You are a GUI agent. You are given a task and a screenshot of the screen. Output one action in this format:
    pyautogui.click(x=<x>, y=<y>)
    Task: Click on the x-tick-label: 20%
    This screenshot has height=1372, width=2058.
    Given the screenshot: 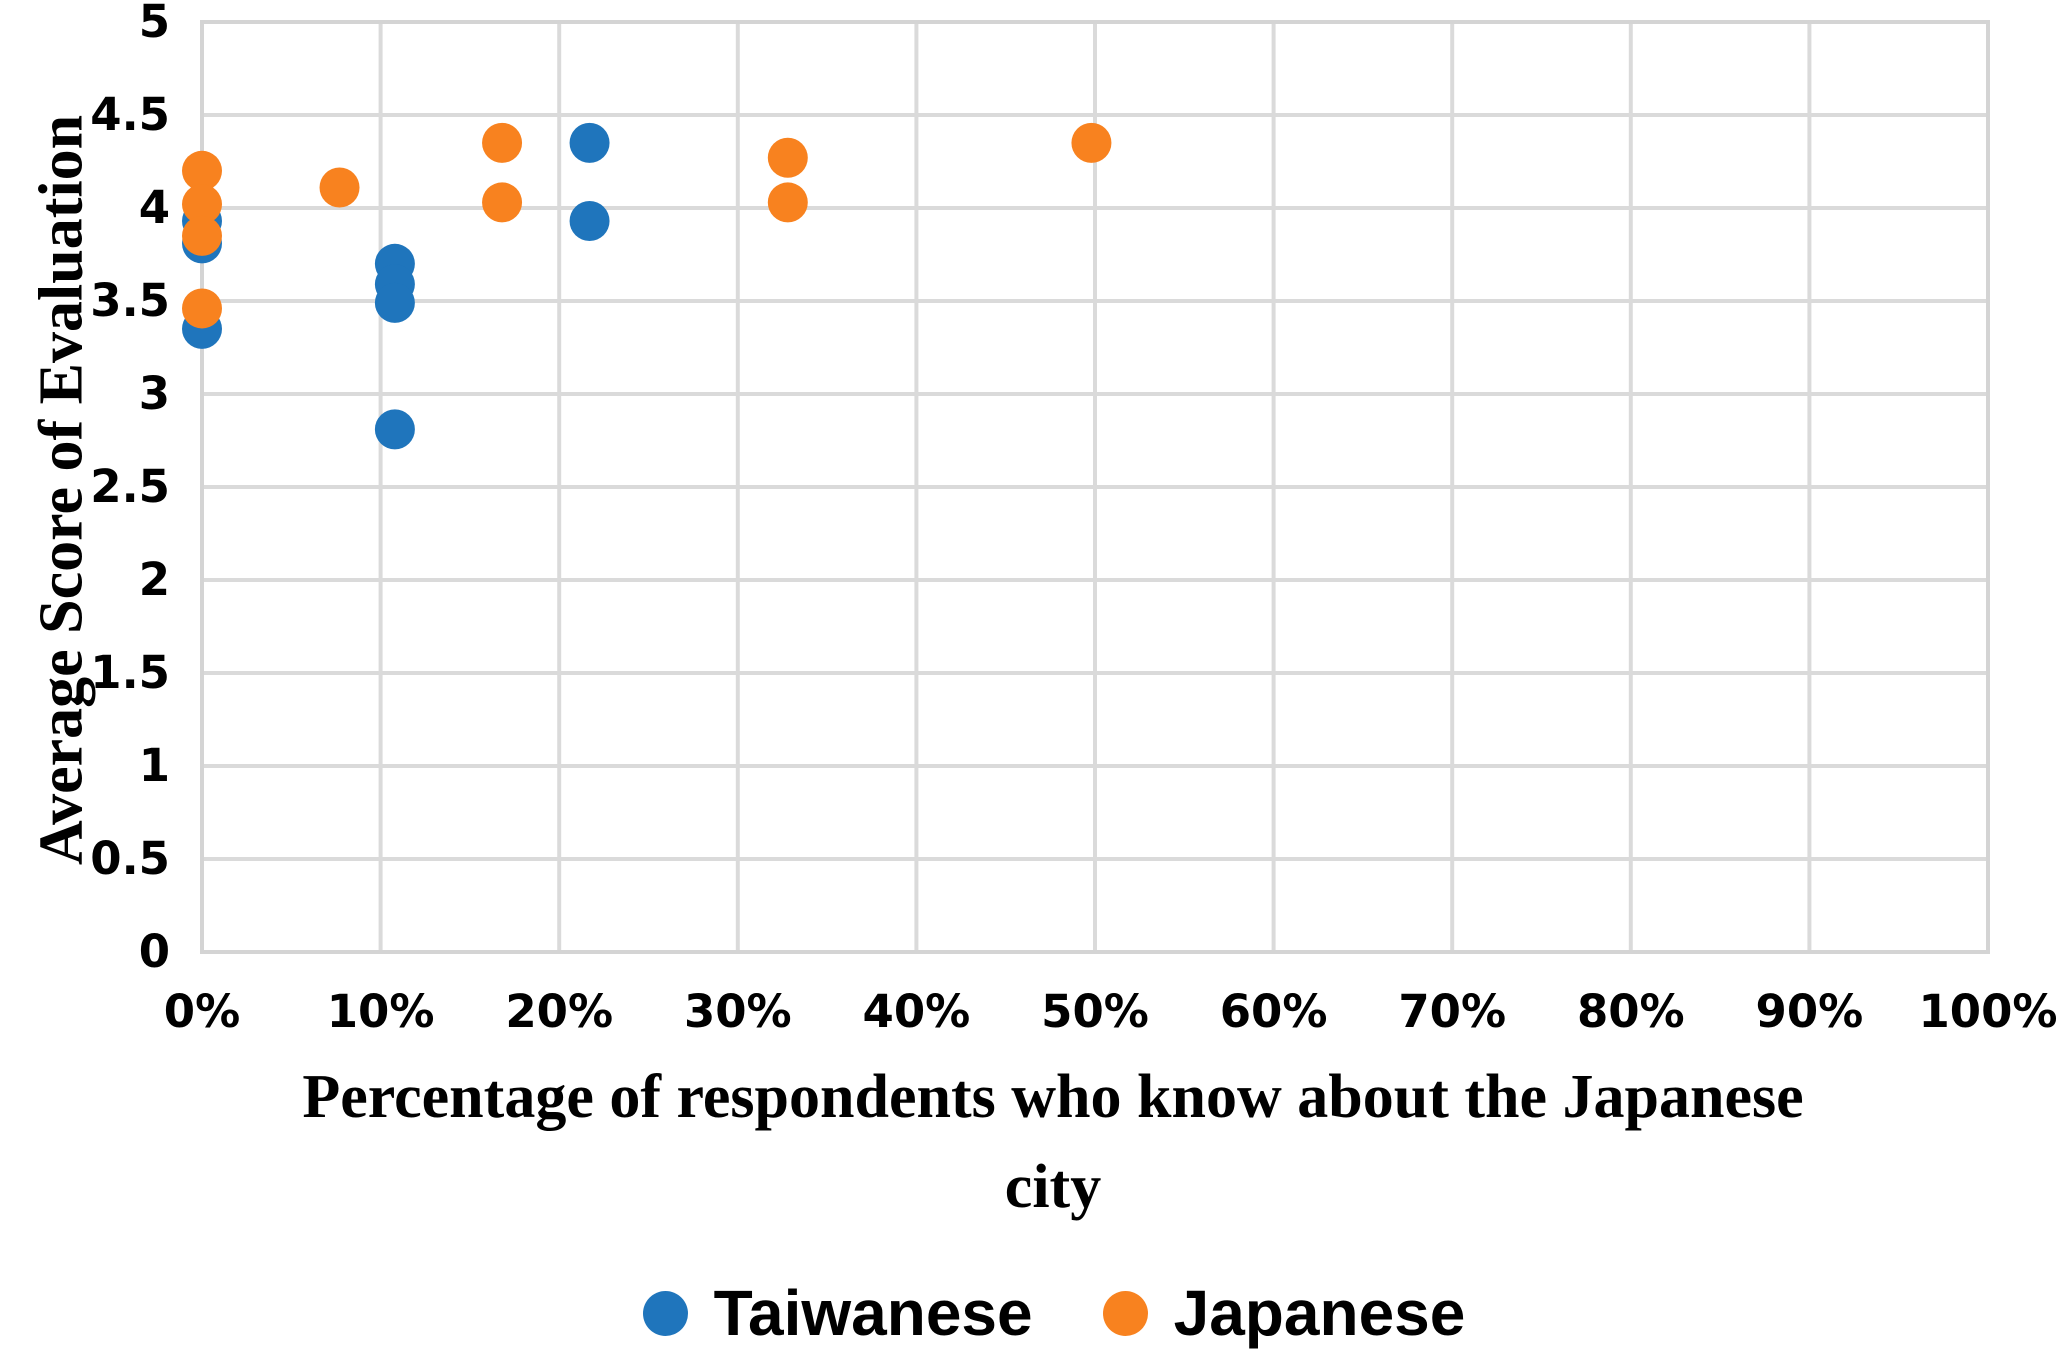 What is the action you would take?
    pyautogui.click(x=559, y=1011)
    